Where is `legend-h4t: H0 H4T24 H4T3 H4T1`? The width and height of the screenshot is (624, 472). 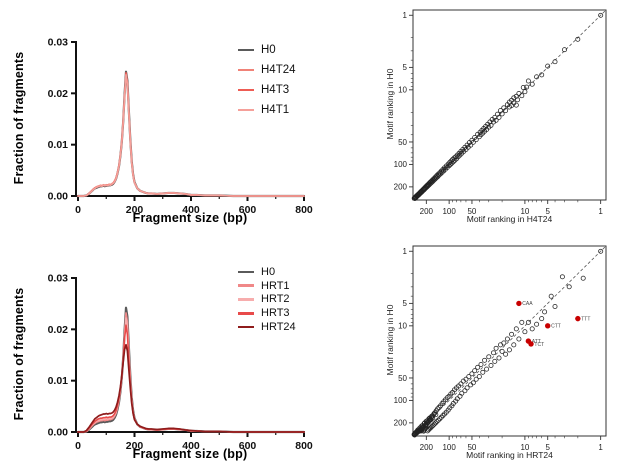 legend-h4t: H0 H4T24 H4T3 H4T1 is located at coordinates (267, 80).